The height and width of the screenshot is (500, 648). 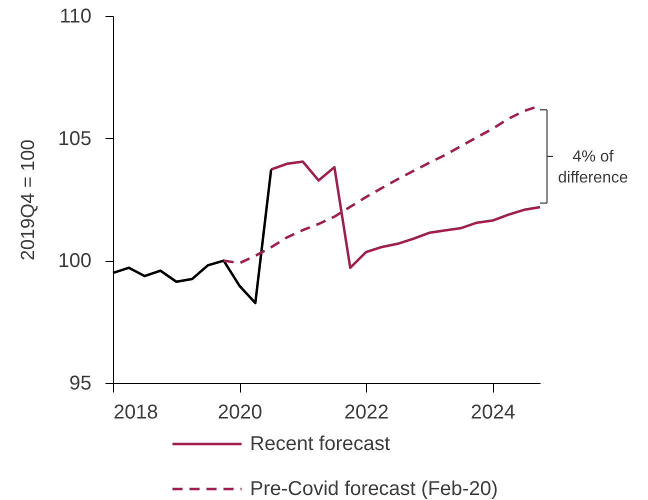 I want to click on y-tick-label: 110, so click(x=76, y=17).